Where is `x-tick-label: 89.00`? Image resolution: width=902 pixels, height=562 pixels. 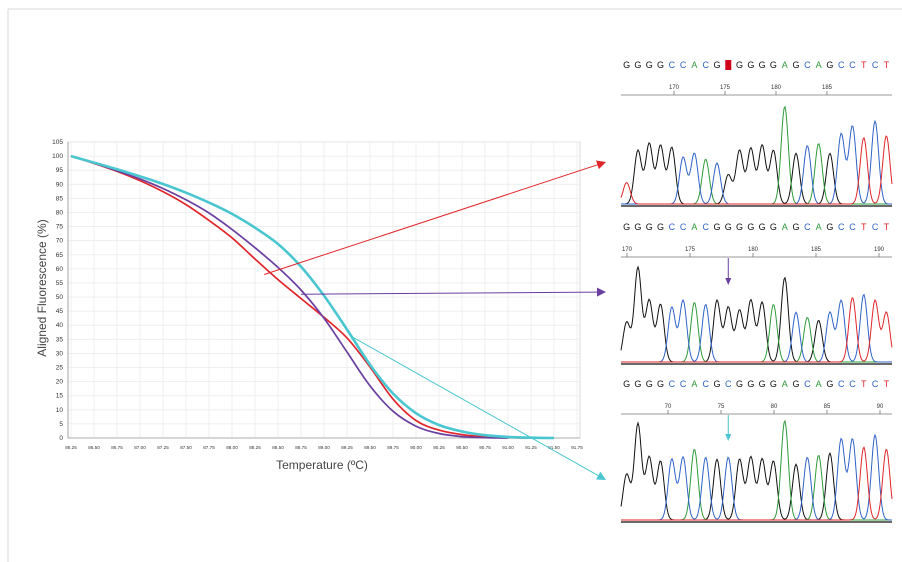
x-tick-label: 89.00 is located at coordinates (324, 447).